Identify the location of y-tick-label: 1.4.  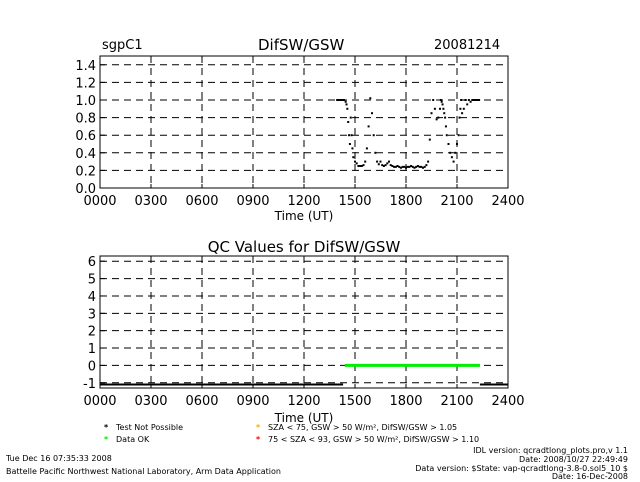
(85, 66).